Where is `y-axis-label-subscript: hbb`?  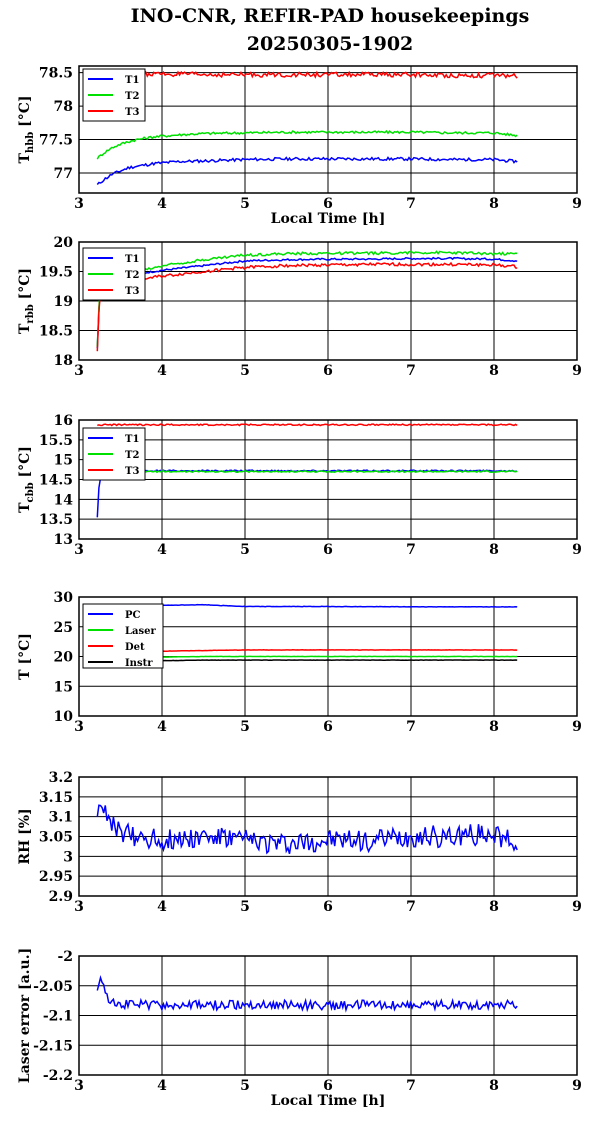
y-axis-label-subscript: hbb is located at coordinates (30, 142).